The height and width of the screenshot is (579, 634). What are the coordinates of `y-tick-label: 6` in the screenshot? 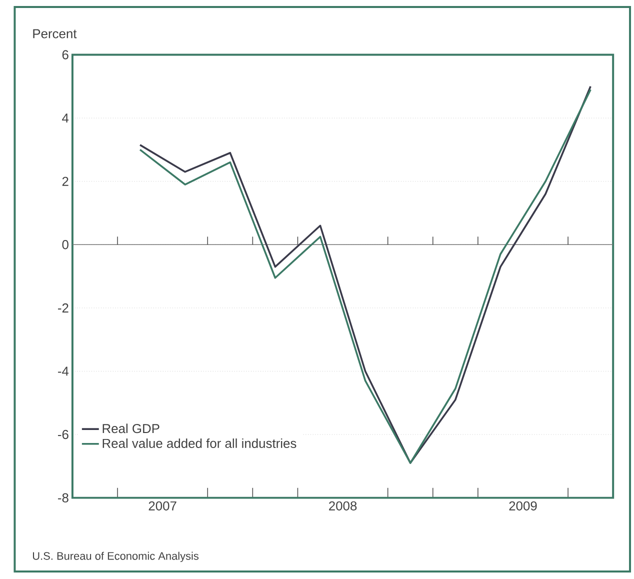 It's located at (65, 55).